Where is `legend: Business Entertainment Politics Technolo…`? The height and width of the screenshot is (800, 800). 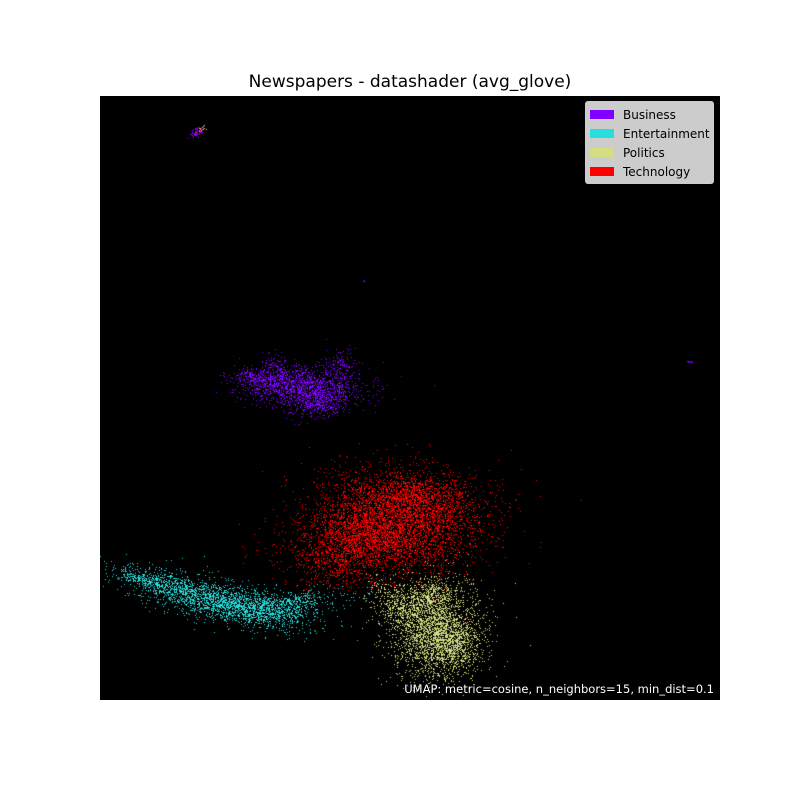
legend: Business Entertainment Politics Technolo… is located at coordinates (649, 142).